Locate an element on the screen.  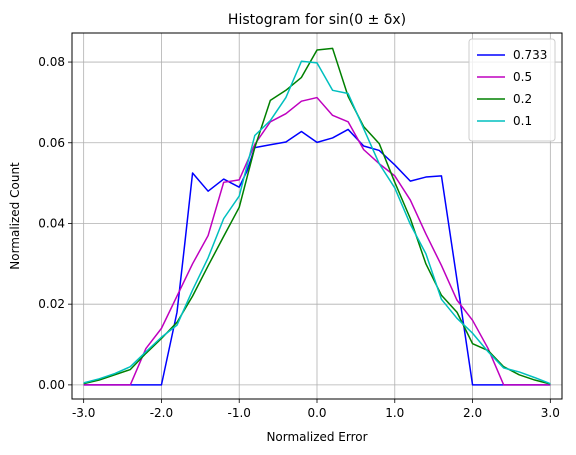
y-tick-label: 0.04 is located at coordinates (51, 223).